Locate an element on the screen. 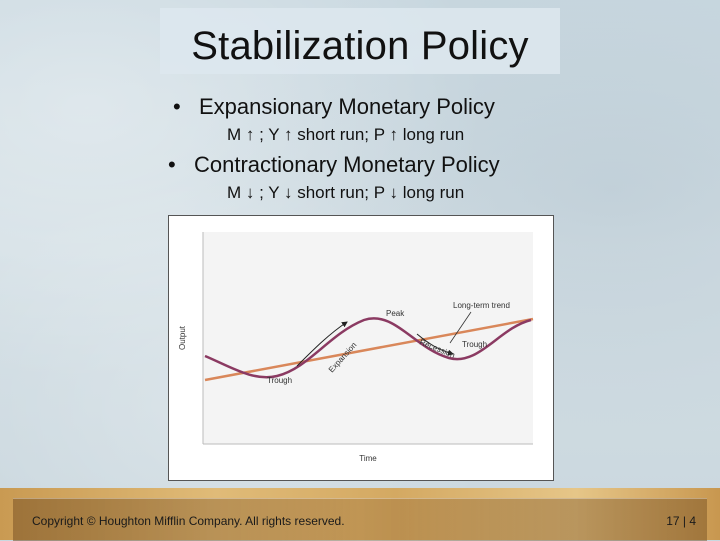 The image size is (720, 541). title-panel is located at coordinates (360, 41).